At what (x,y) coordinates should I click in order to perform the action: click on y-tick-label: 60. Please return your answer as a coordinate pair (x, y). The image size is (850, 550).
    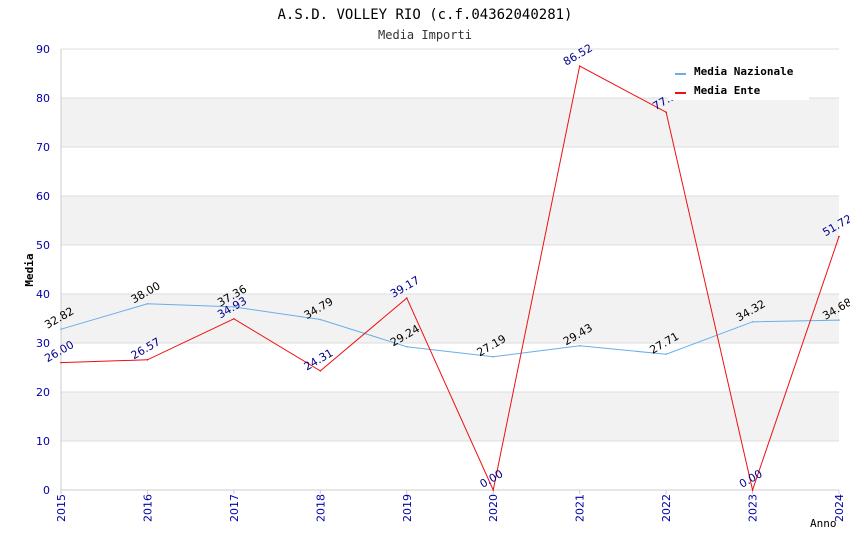
    Looking at the image, I should click on (43, 196).